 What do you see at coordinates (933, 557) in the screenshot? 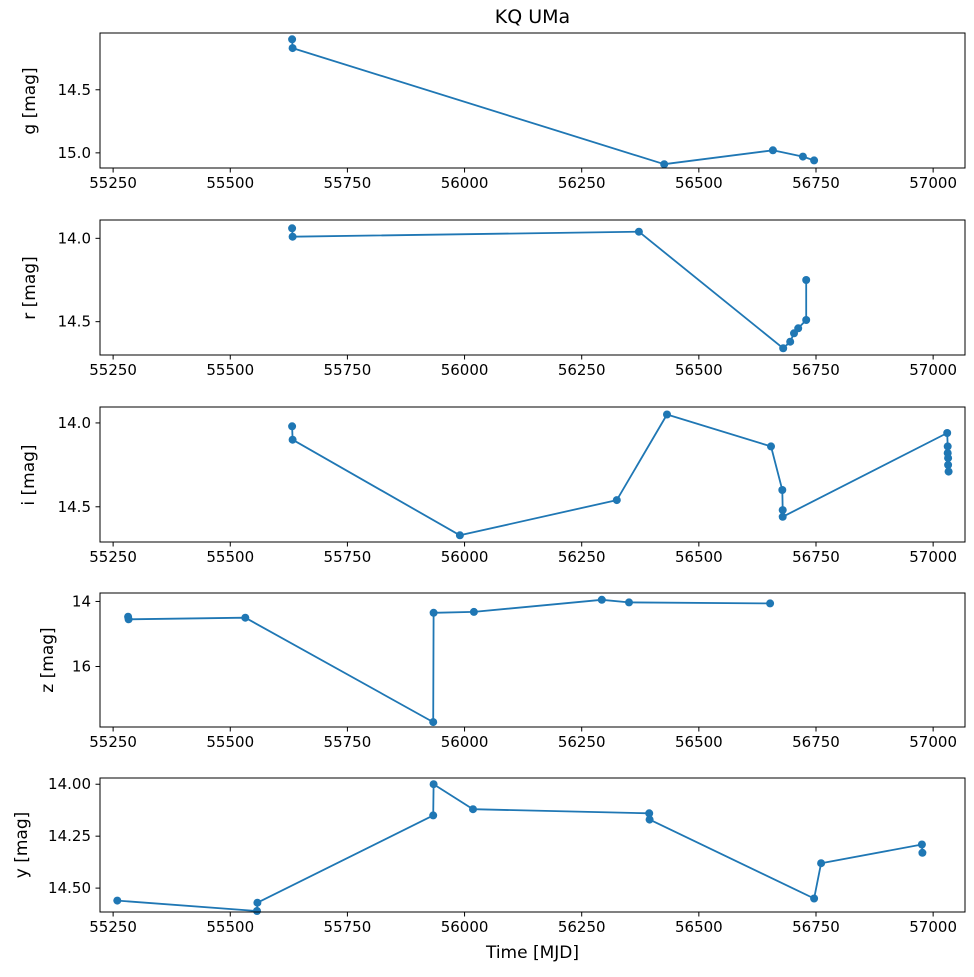
I see `x-tick-label-i: 57000` at bounding box center [933, 557].